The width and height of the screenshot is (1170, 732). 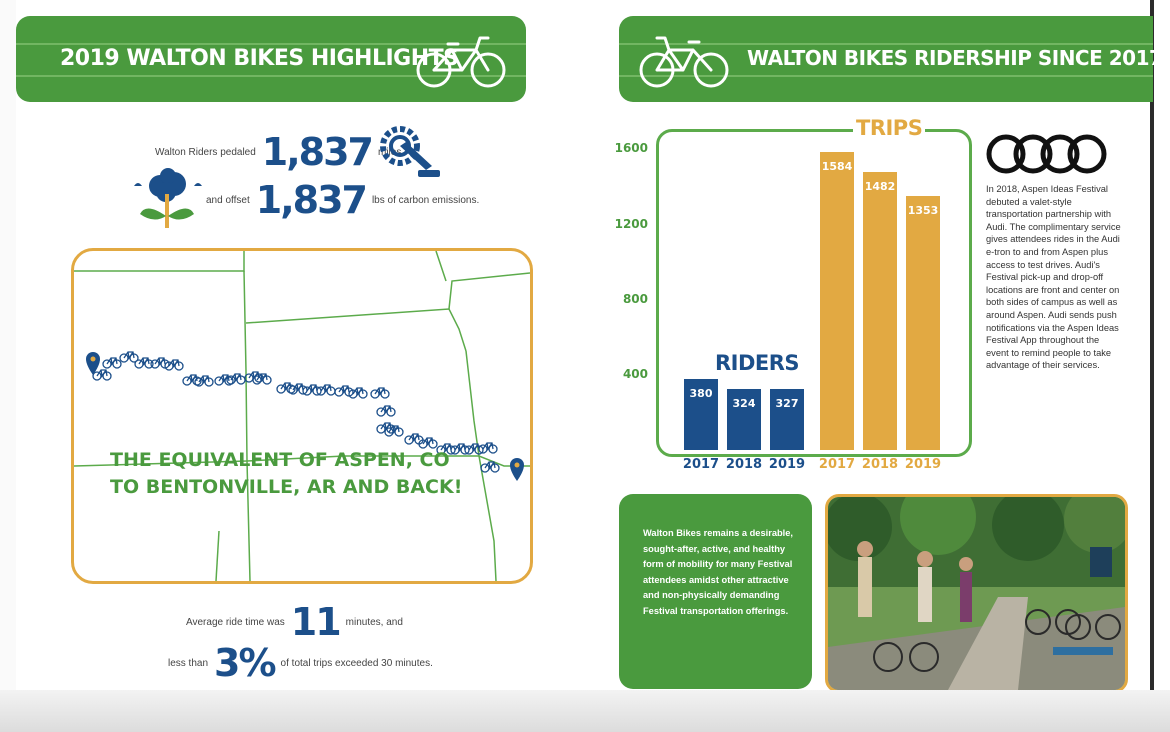 What do you see at coordinates (889, 128) in the screenshot?
I see `series-title-trips: TRIPS` at bounding box center [889, 128].